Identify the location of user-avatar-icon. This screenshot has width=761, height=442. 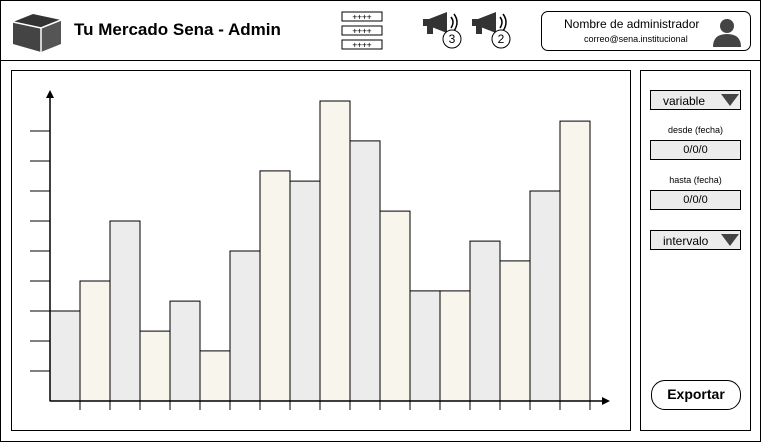
(727, 33).